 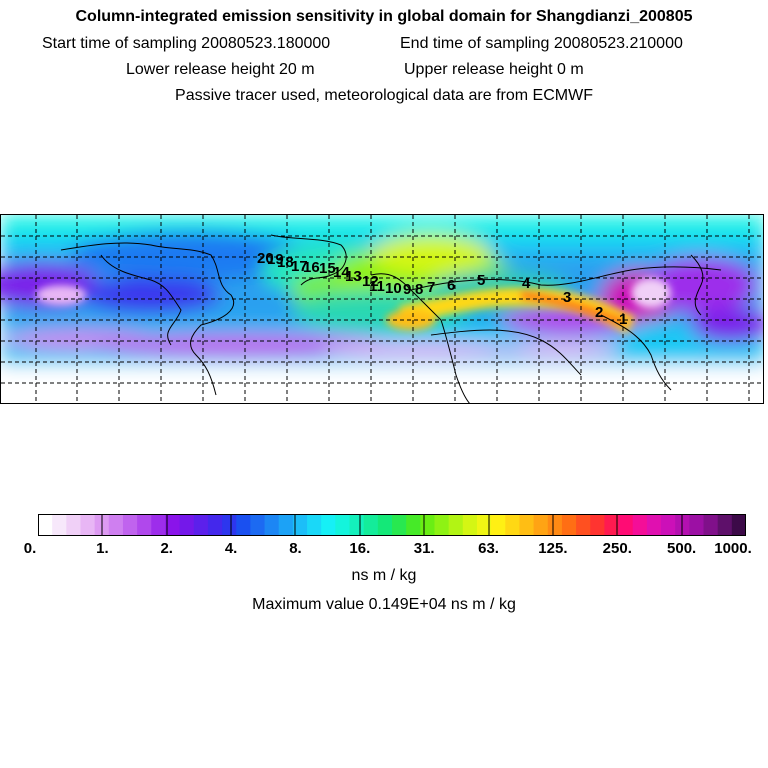 What do you see at coordinates (393, 288) in the screenshot?
I see `trajectory-label-10: 10` at bounding box center [393, 288].